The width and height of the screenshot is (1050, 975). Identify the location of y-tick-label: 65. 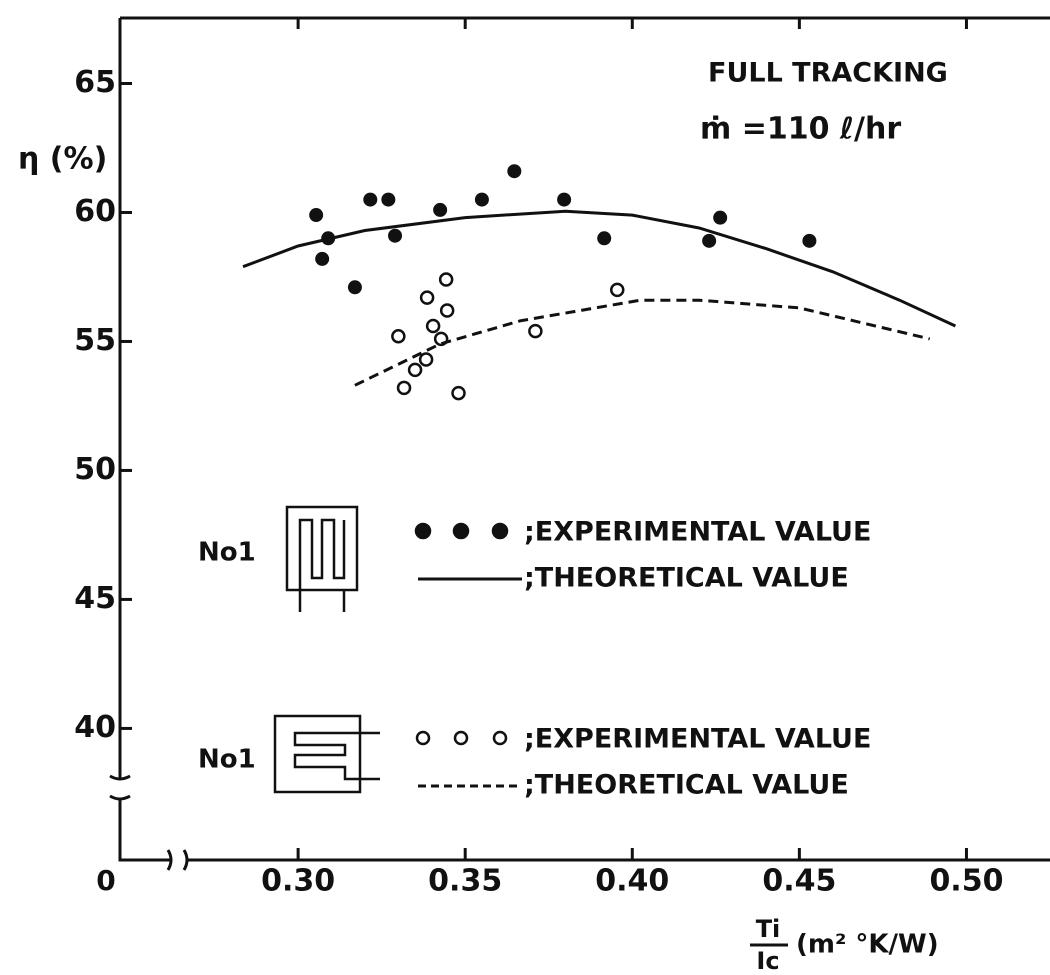
(95, 82).